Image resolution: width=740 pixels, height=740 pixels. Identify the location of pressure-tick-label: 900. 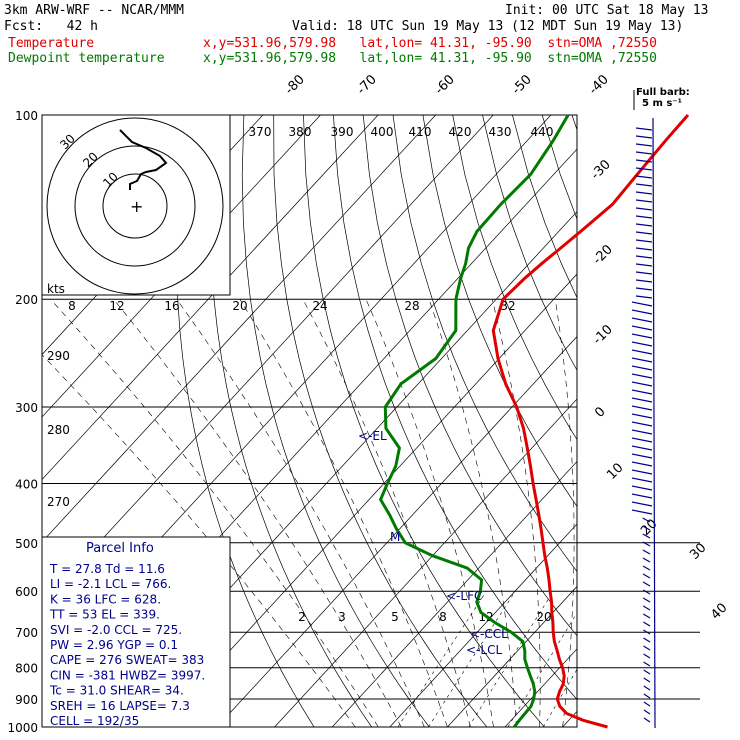
(26, 700).